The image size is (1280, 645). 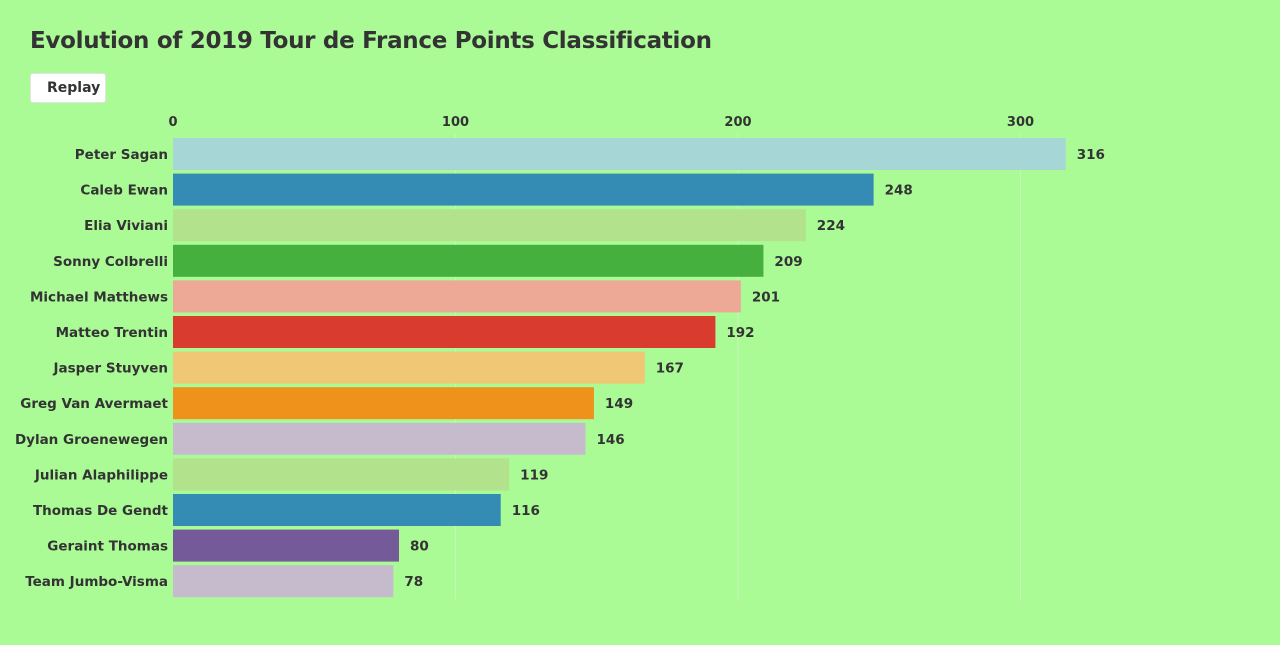 What do you see at coordinates (111, 369) in the screenshot?
I see `category-label: Jasper Stuyven` at bounding box center [111, 369].